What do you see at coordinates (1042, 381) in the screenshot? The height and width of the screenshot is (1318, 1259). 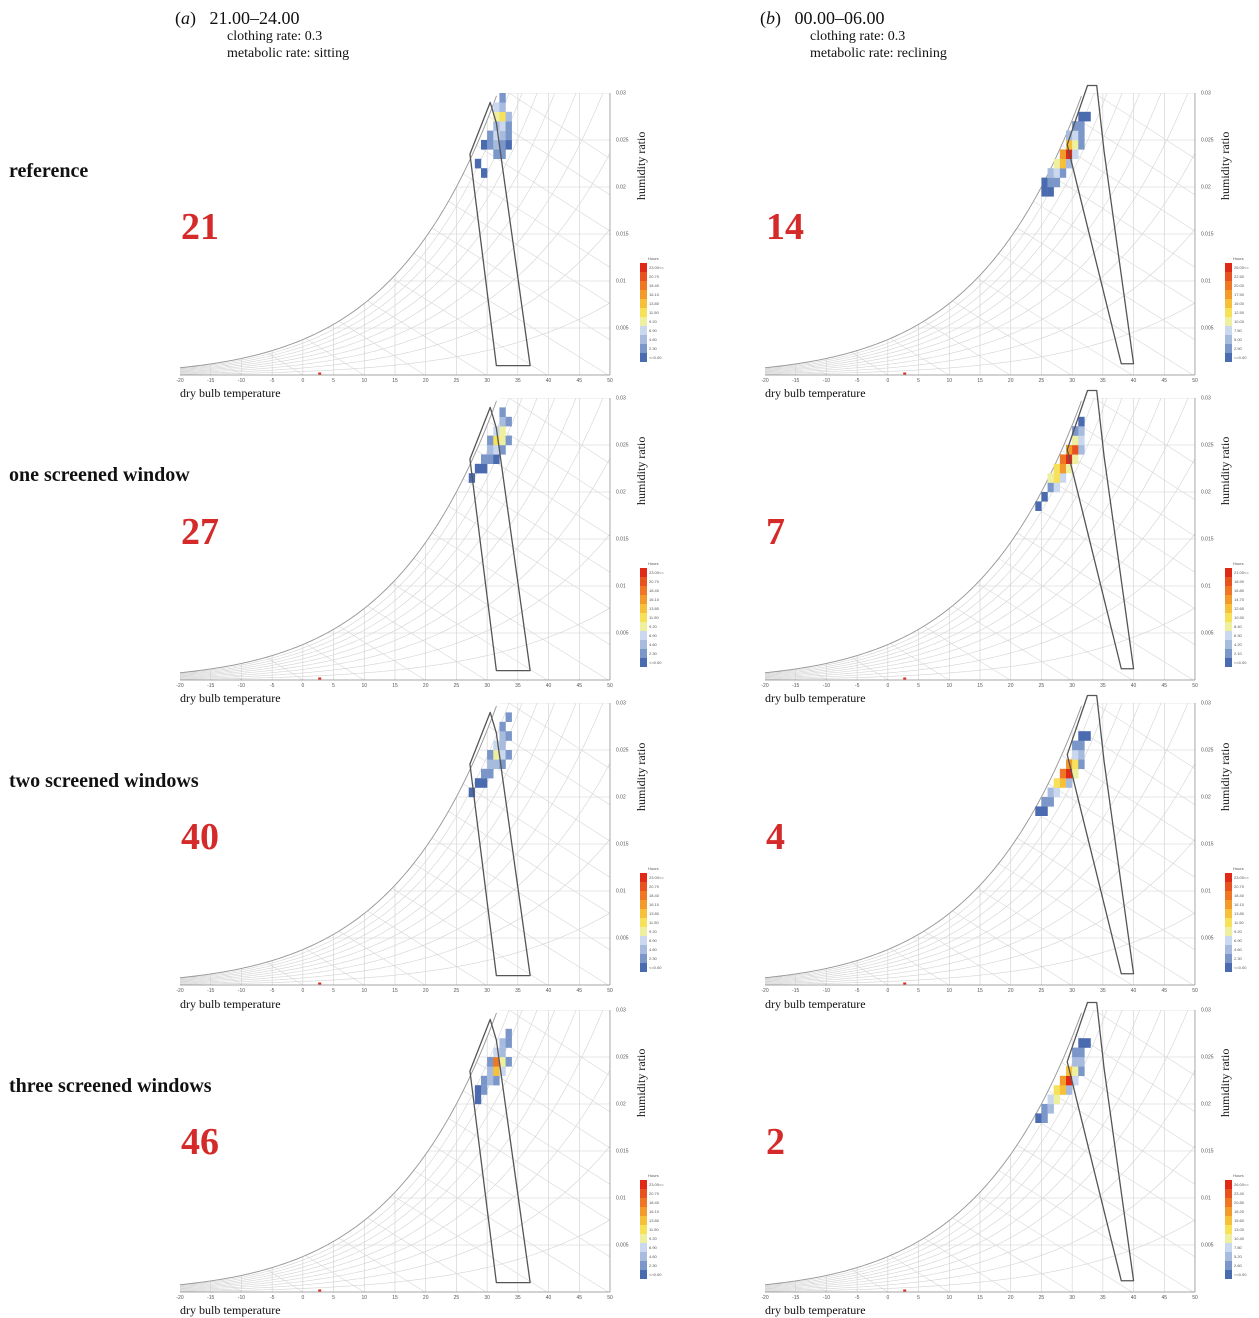 I see `x-tick-label: 25` at bounding box center [1042, 381].